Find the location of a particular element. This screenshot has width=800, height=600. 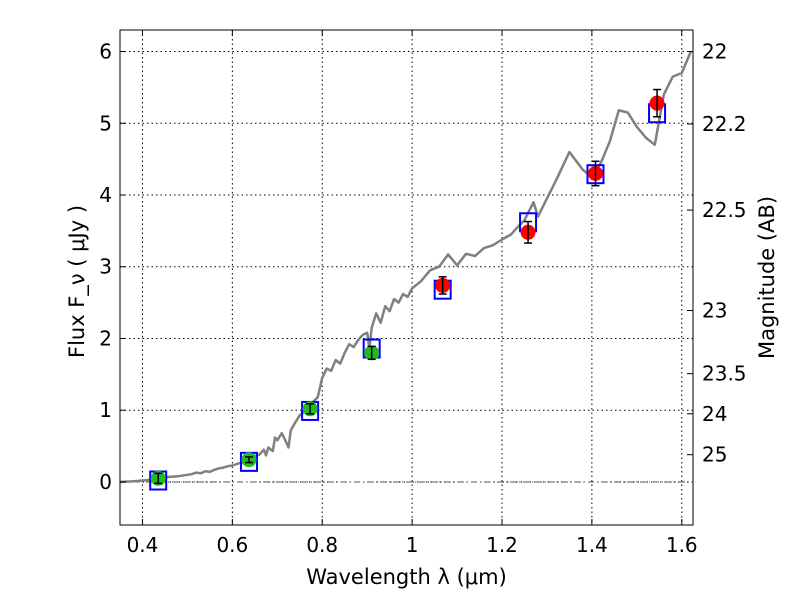

y2-tick-label: 25 is located at coordinates (714, 455).